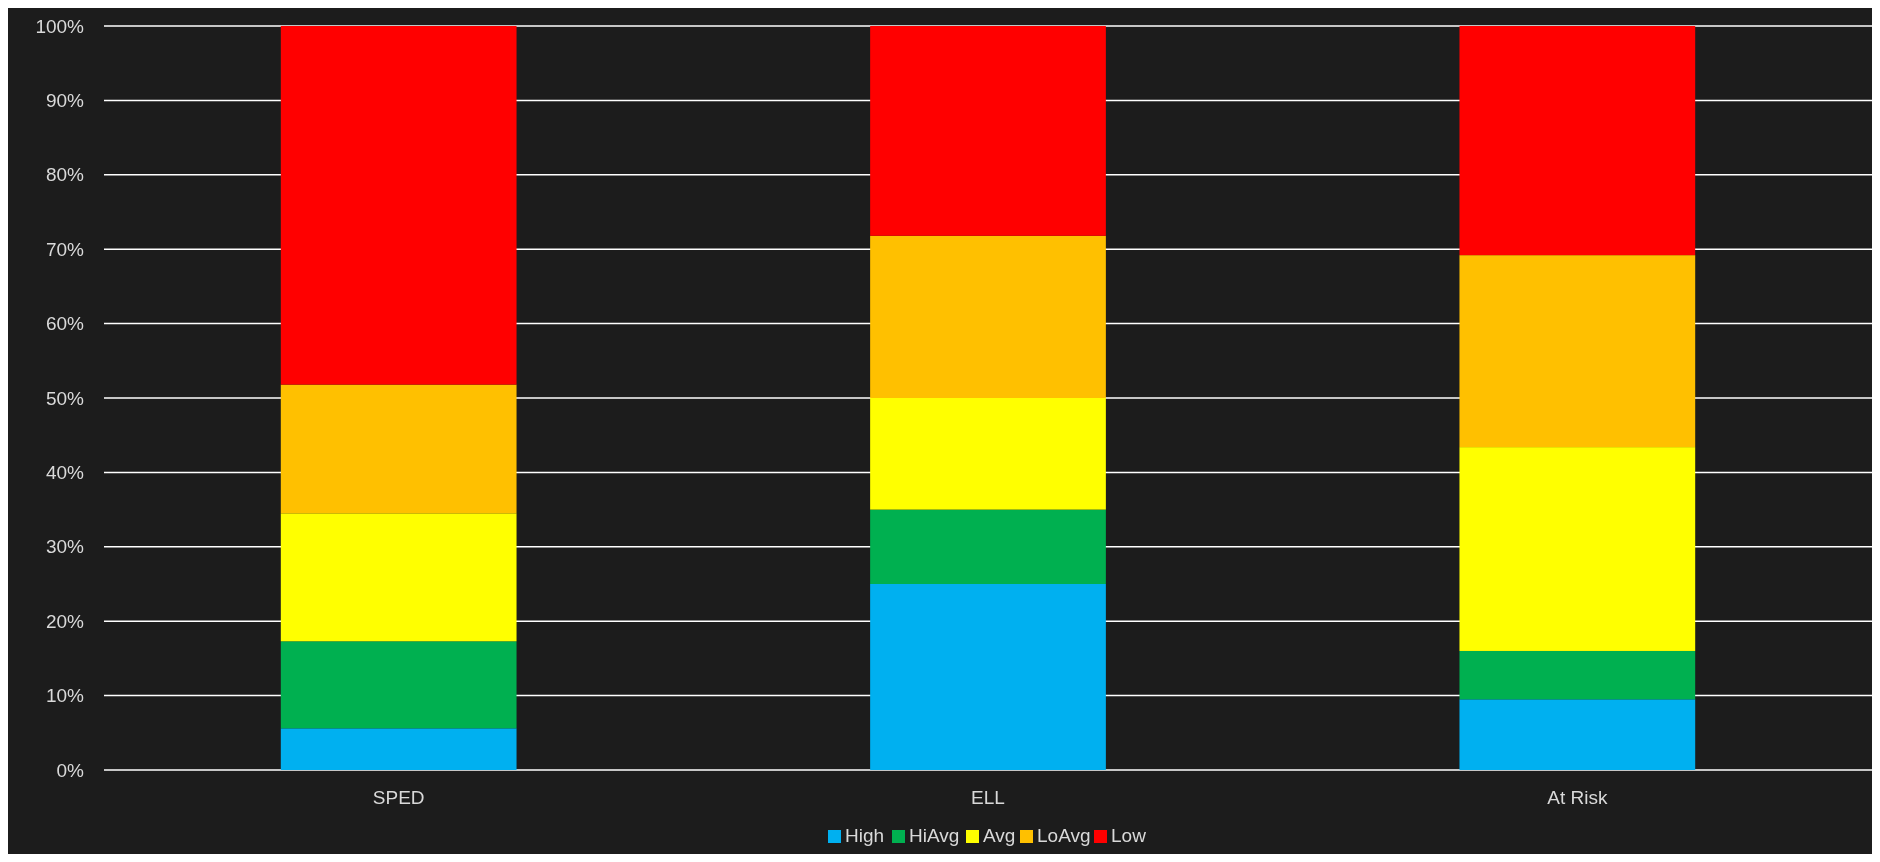 This screenshot has height=862, width=1880. Describe the element at coordinates (65, 398) in the screenshot. I see `y-tick-label: 50%` at that location.